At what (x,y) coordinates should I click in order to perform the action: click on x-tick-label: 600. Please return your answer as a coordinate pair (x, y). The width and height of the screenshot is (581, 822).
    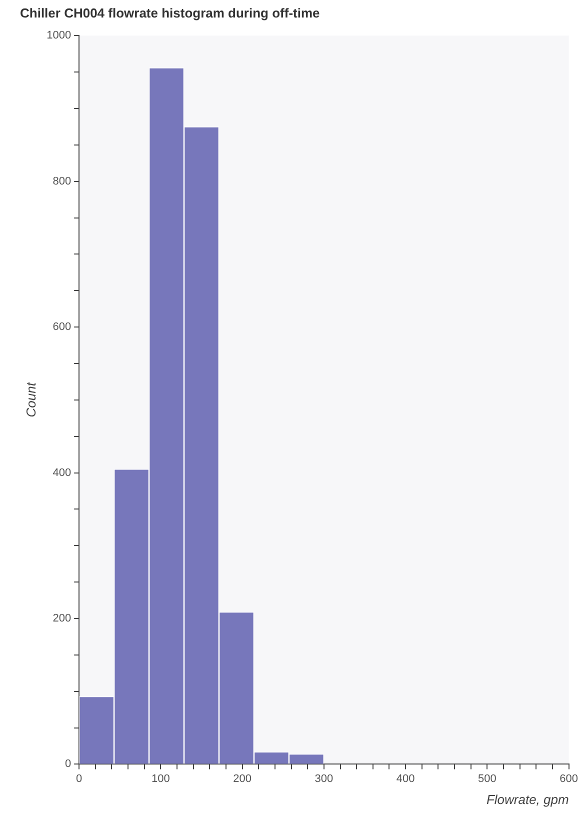
    Looking at the image, I should click on (569, 778).